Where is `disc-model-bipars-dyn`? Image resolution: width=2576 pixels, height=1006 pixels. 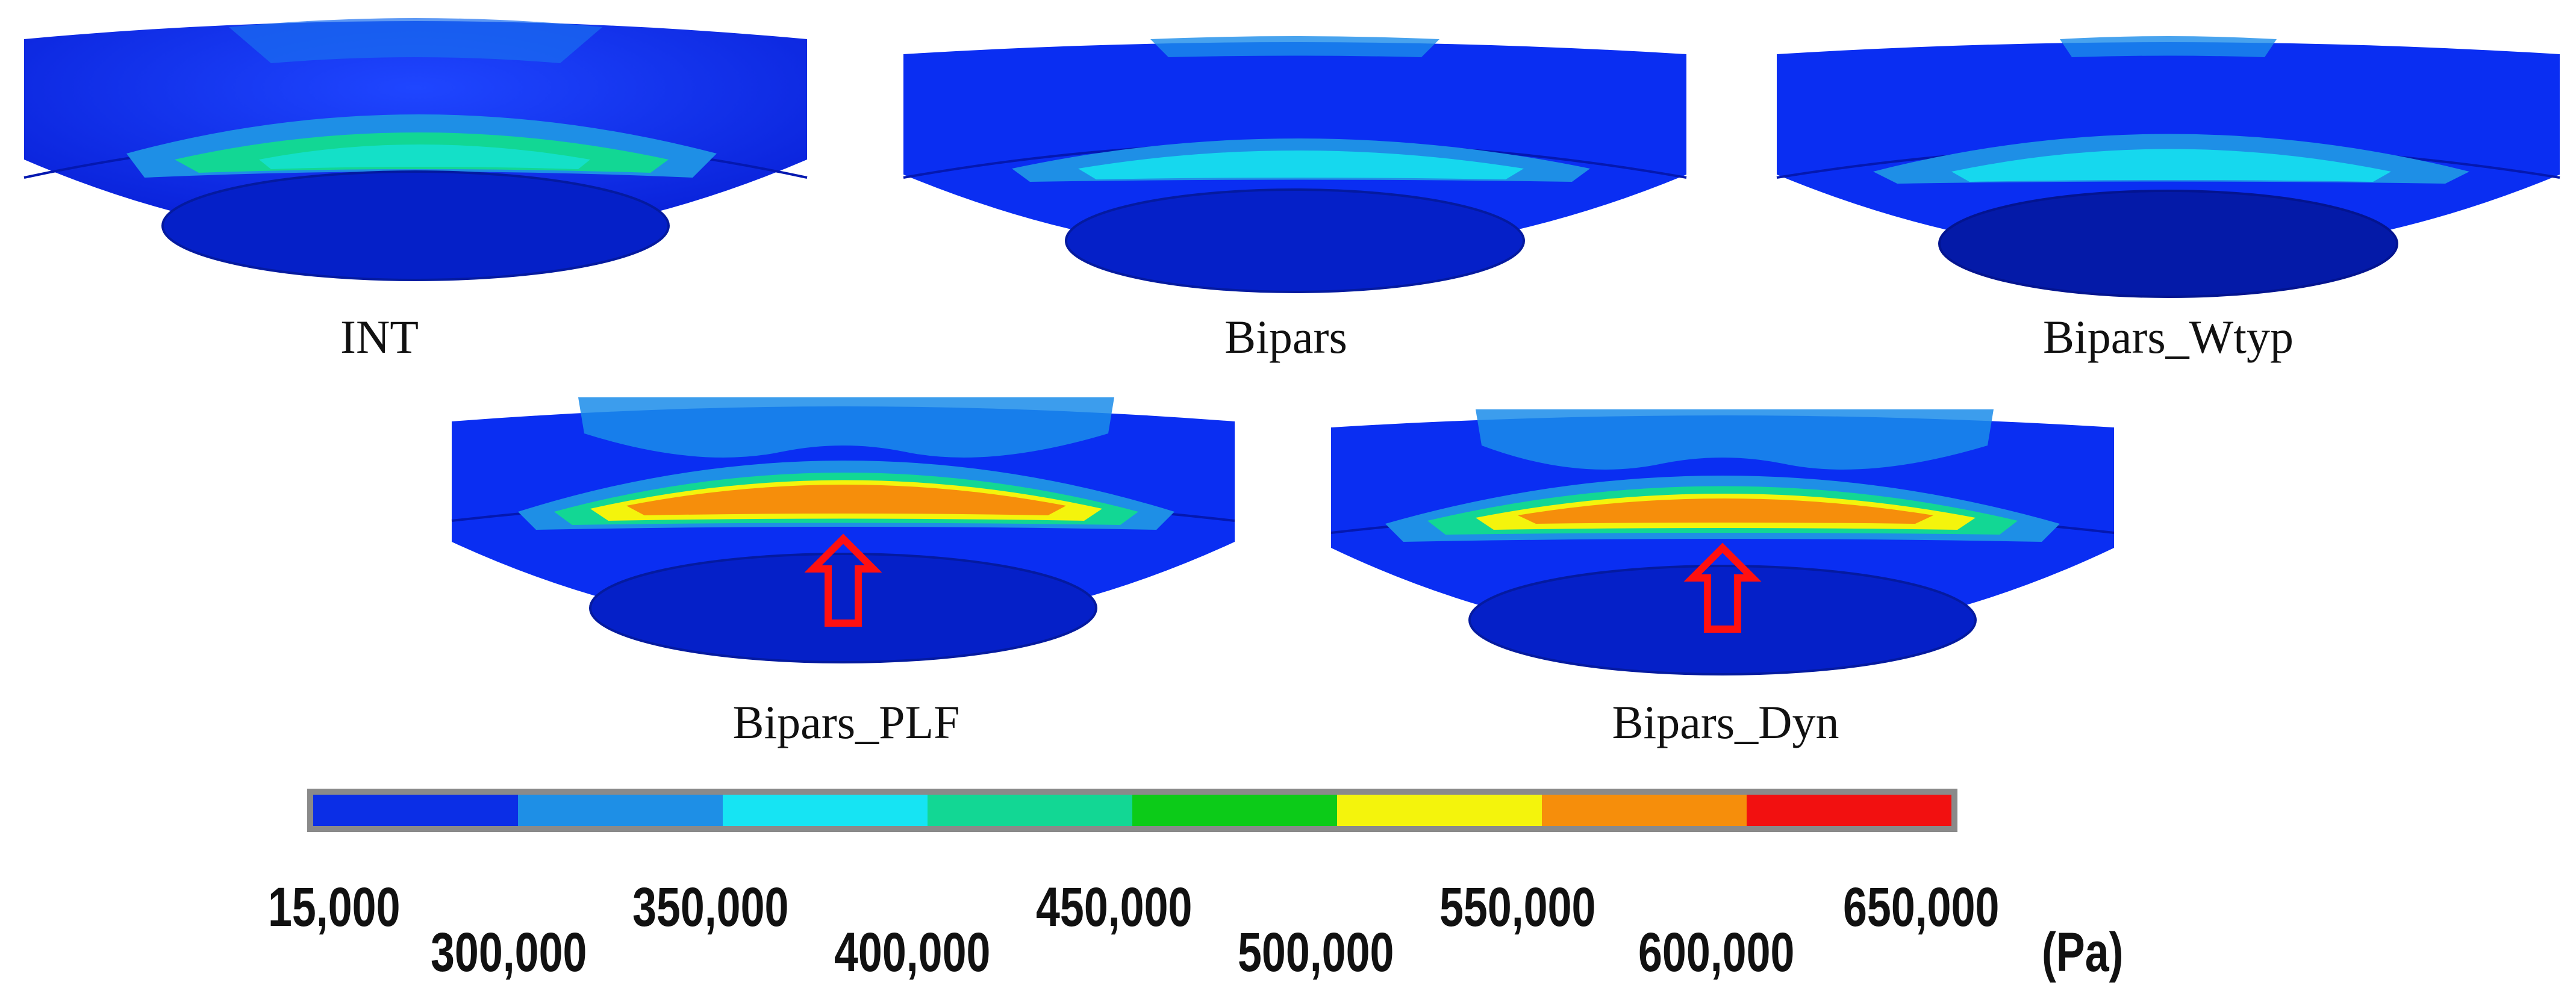 disc-model-bipars-dyn is located at coordinates (1722, 542).